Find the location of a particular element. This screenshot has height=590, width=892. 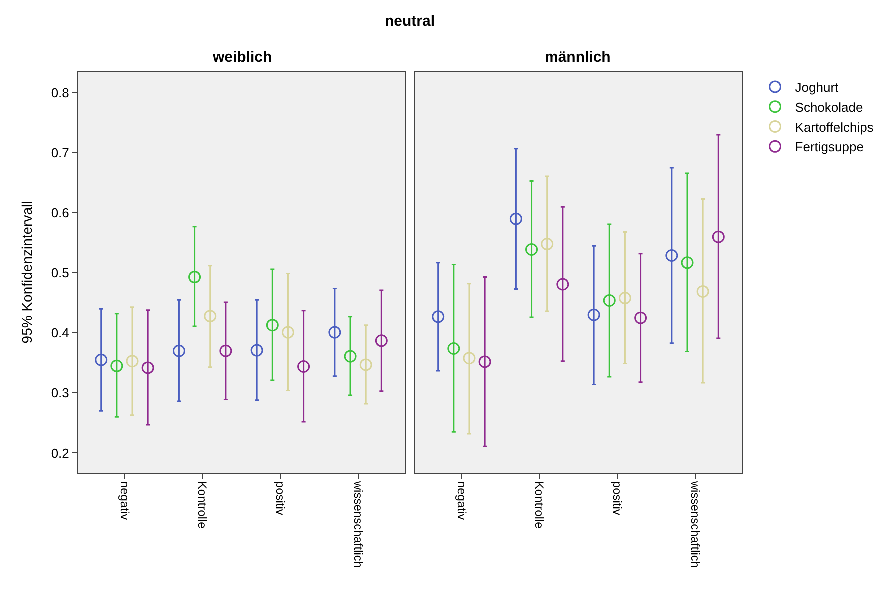

y-tick-label: 0.3 is located at coordinates (60, 393).